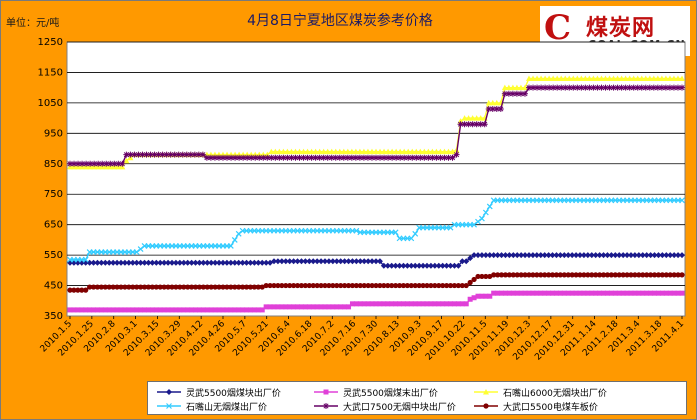  I want to click on chart-title: 4月8日宁夏地区煤炭参考价格, so click(340, 21).